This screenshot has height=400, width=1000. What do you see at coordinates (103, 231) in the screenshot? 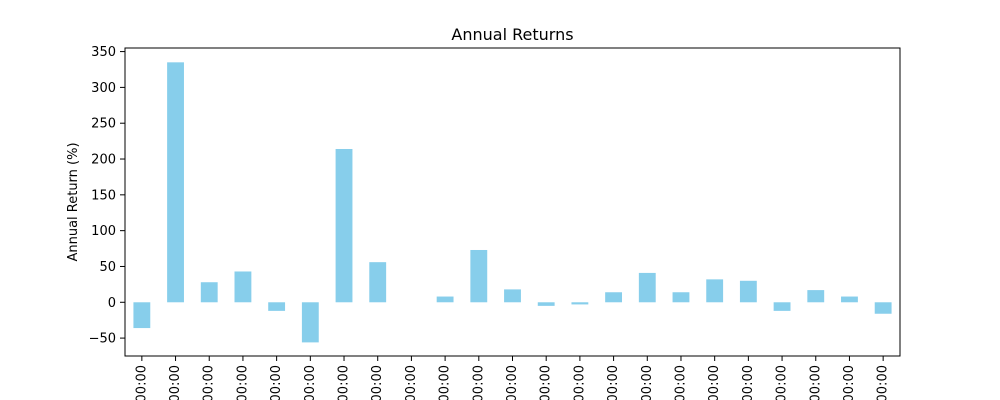
I see `y-tick-label-3: 100` at bounding box center [103, 231].